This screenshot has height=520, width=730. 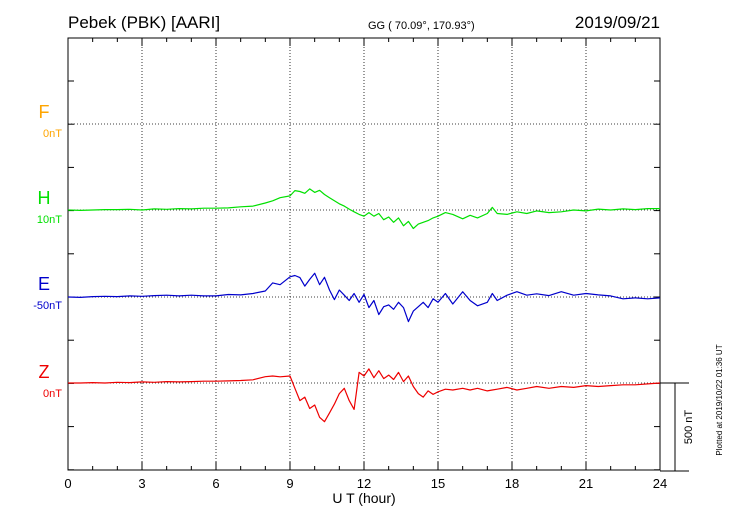 What do you see at coordinates (47, 251) in the screenshot?
I see `series-labels: F 0nT H 10nT E -50nT Z 0nT` at bounding box center [47, 251].